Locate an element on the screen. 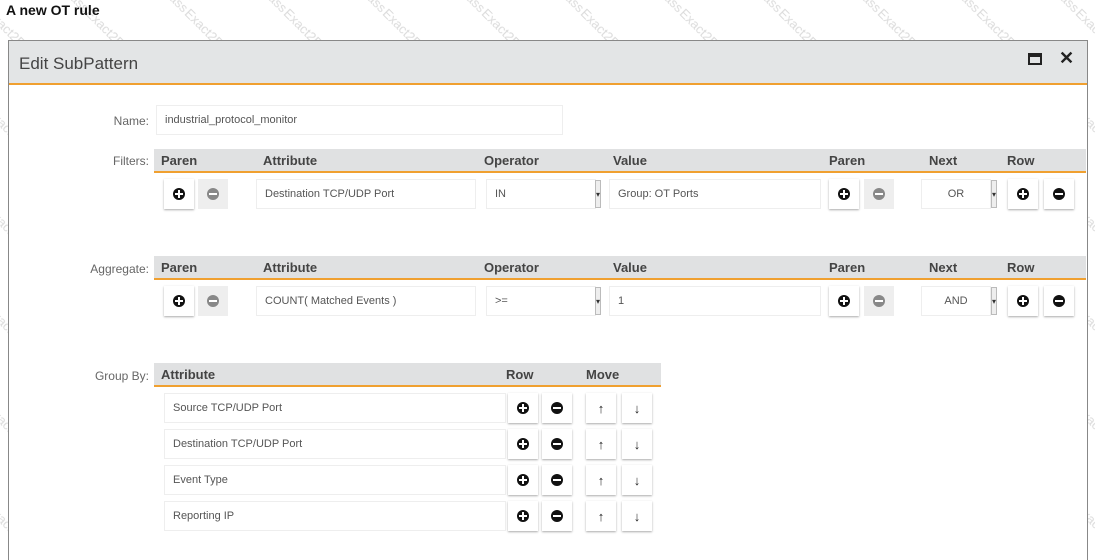 This screenshot has width=1095, height=560. filter-value-field: Group: OT Ports is located at coordinates (715, 194).